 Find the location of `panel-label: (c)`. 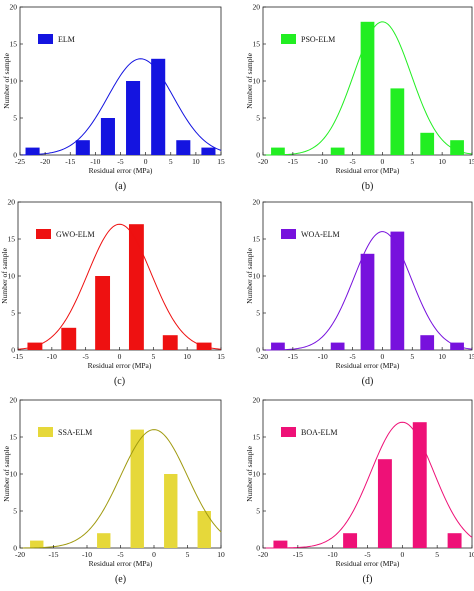

panel-label: (c) is located at coordinates (119, 381).